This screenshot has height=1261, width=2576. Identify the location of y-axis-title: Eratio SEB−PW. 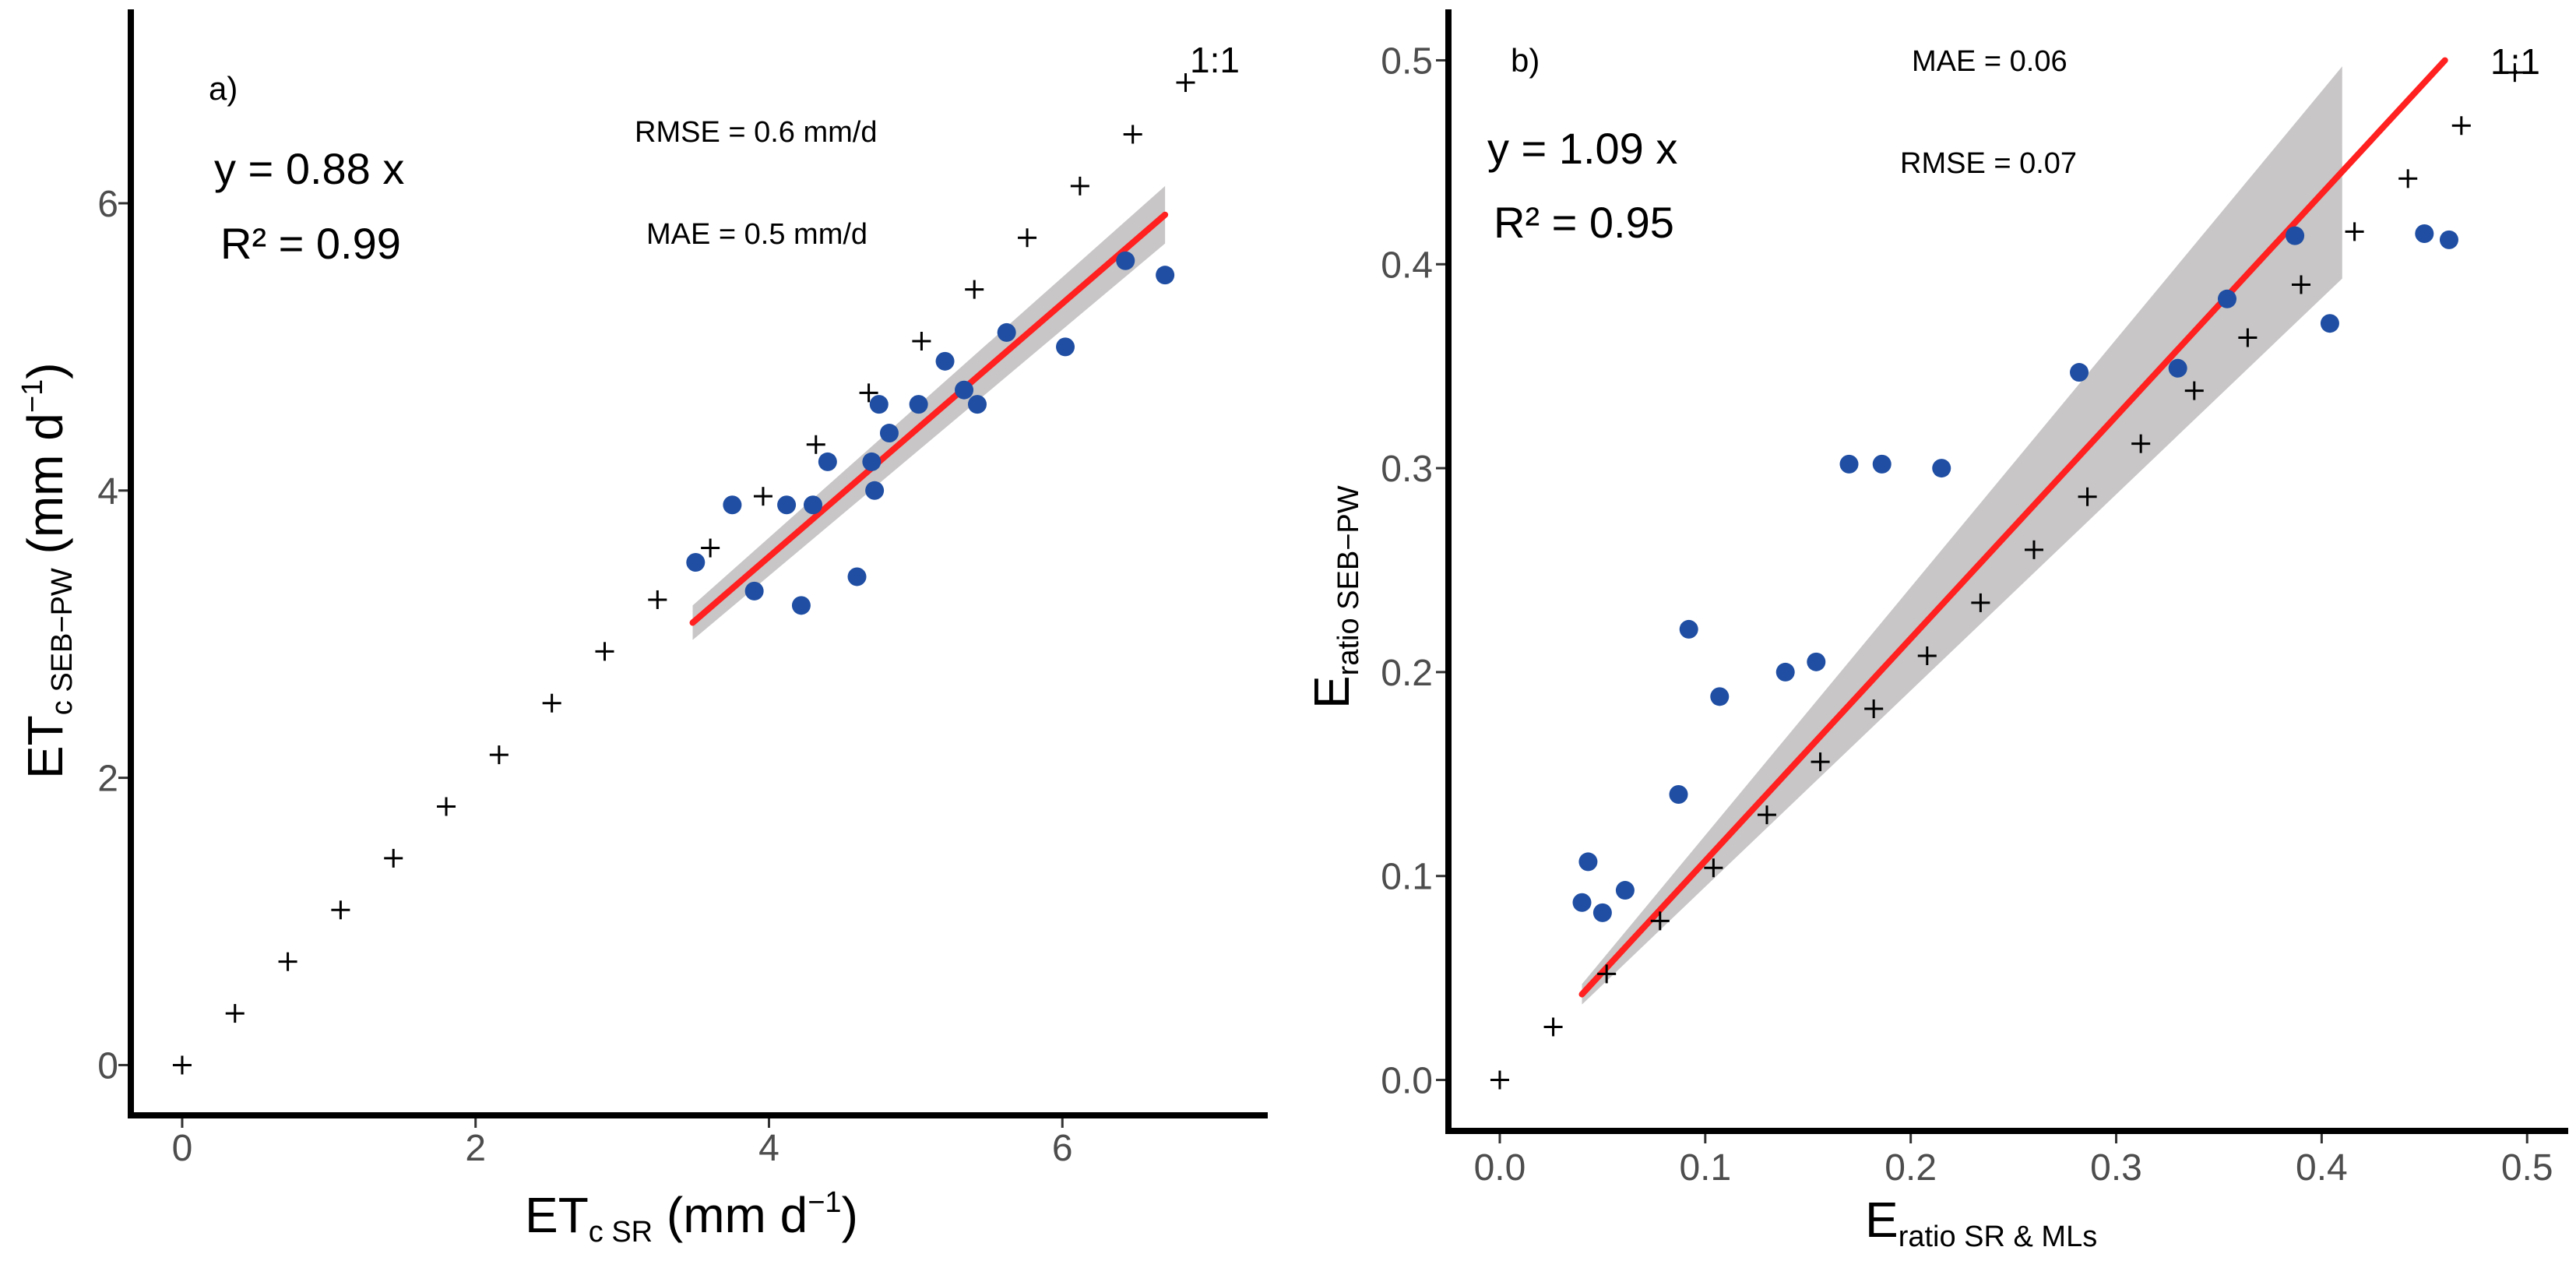
(1334, 597).